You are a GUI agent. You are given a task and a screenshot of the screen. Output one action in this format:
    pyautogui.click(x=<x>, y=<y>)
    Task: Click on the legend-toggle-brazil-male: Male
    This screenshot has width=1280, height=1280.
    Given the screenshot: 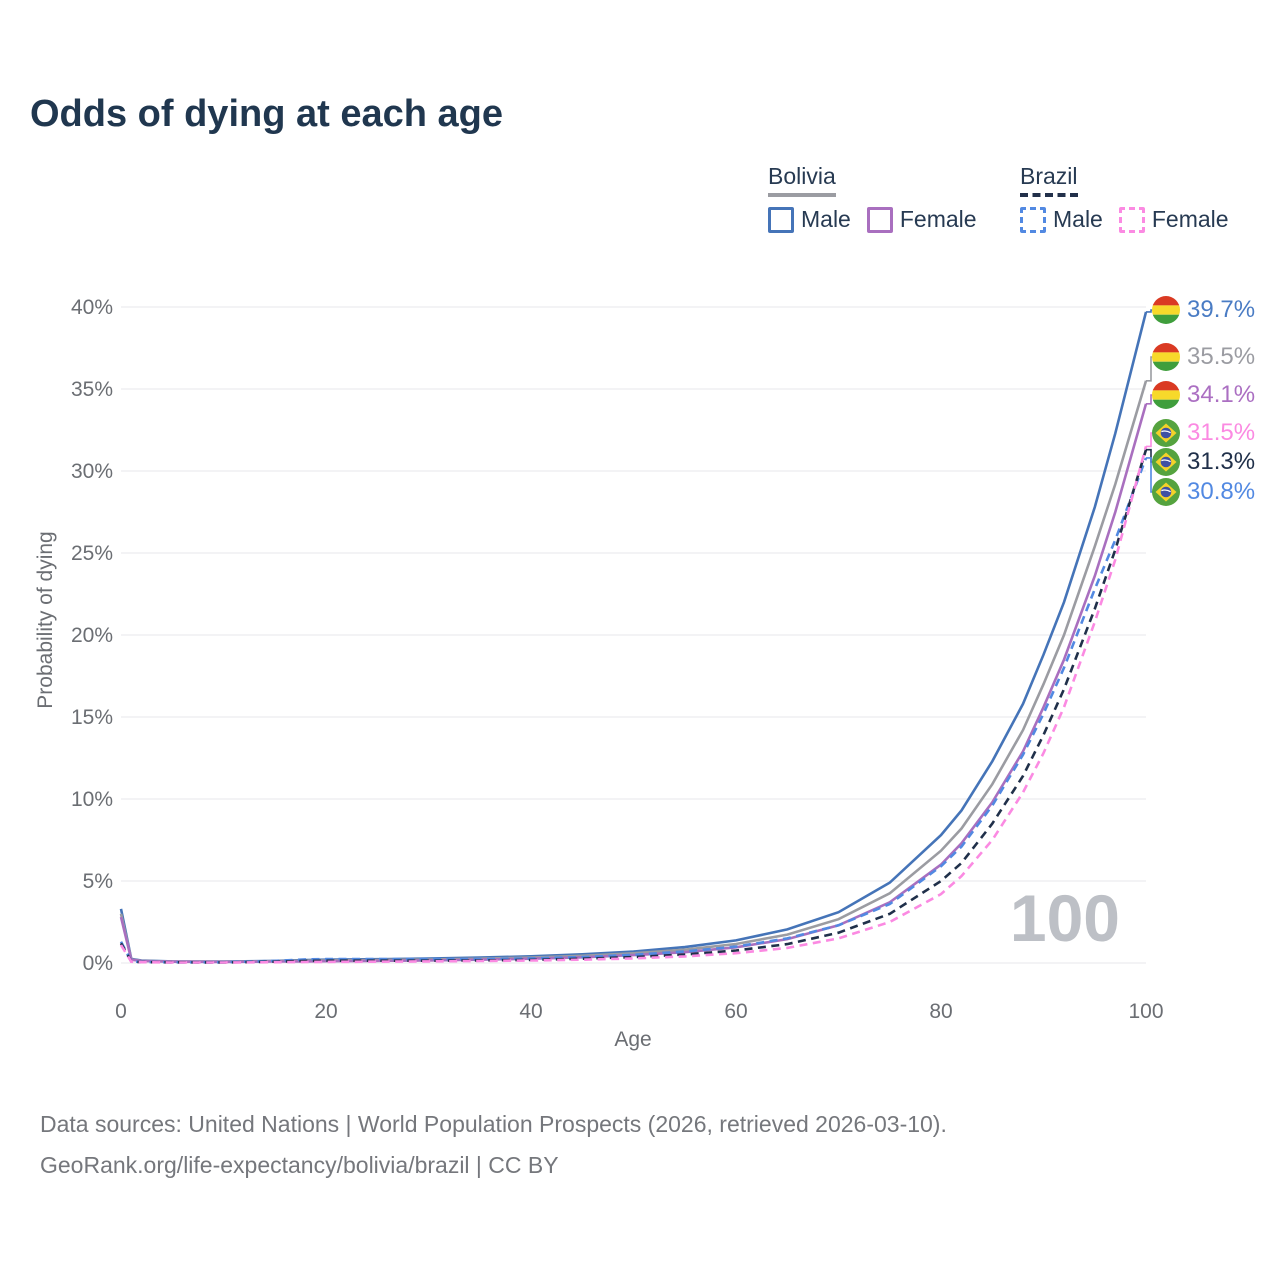 What is the action you would take?
    pyautogui.click(x=1061, y=219)
    